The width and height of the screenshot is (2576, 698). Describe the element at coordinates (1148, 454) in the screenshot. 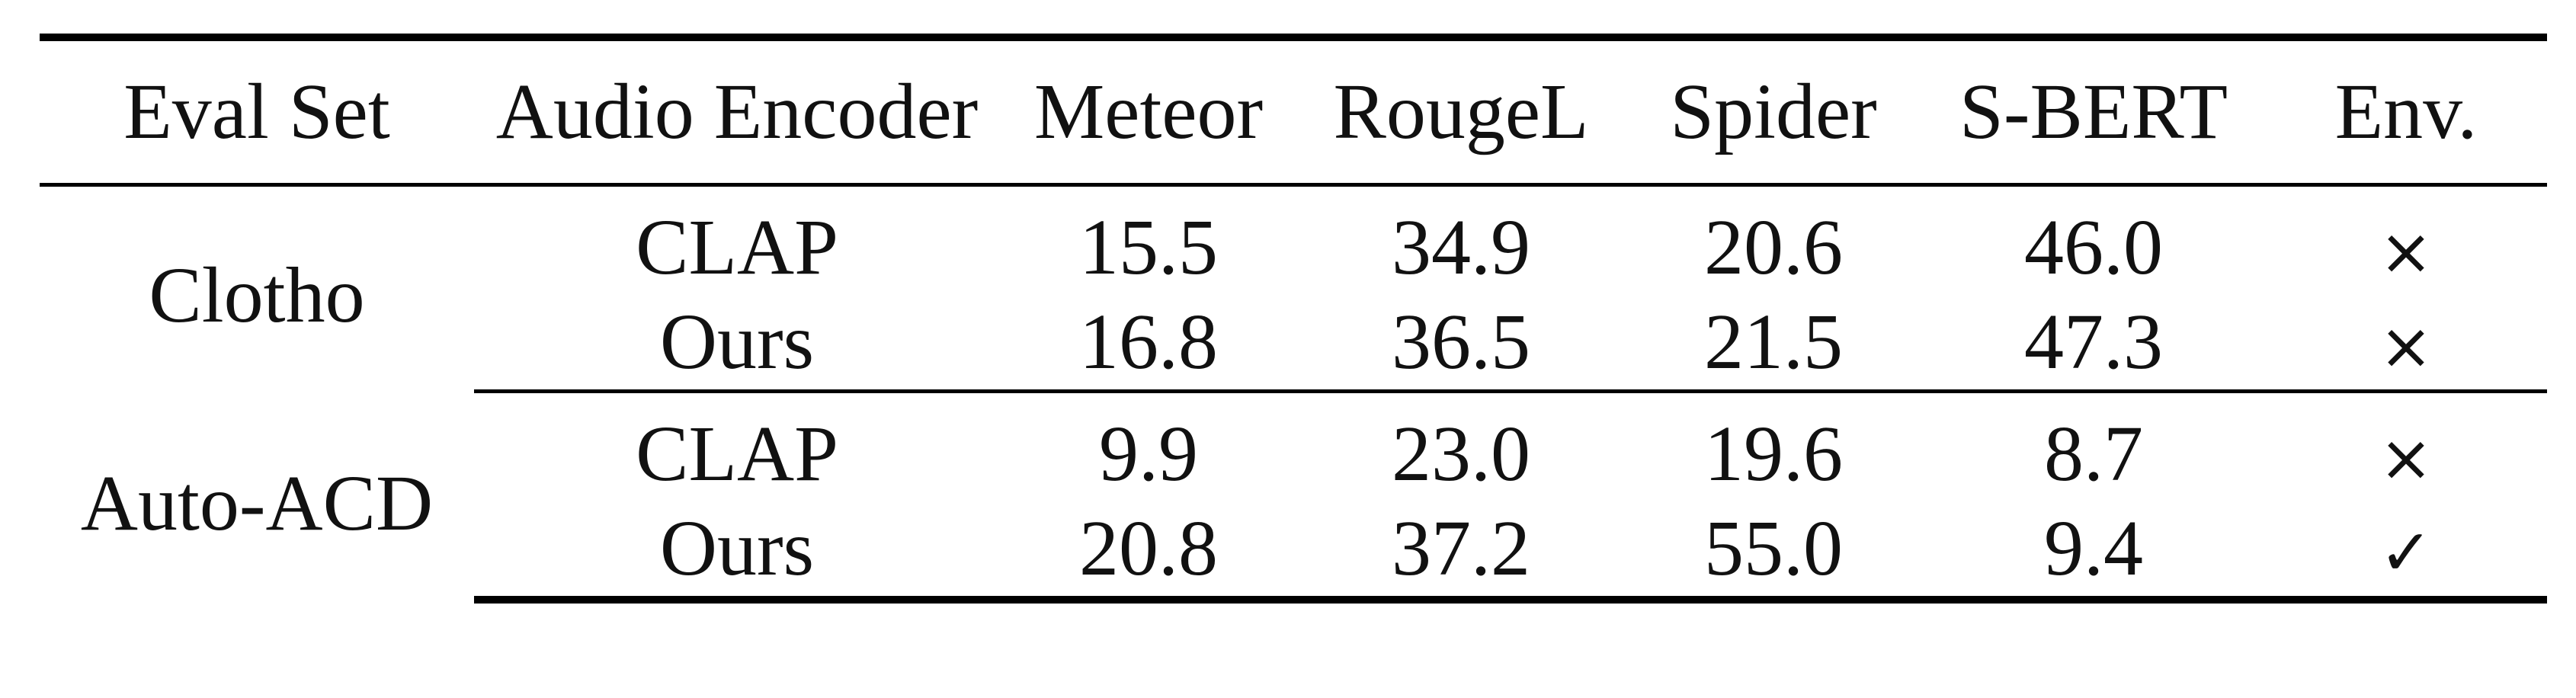

I see `meteor-cell: 9.9` at that location.